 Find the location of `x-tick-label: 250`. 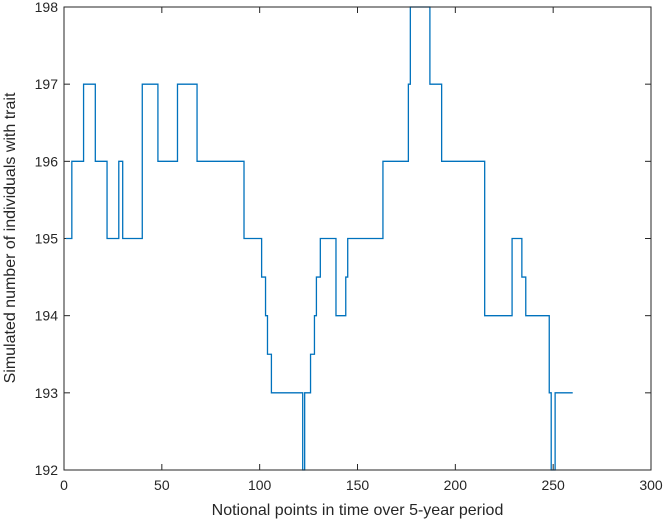

x-tick-label: 250 is located at coordinates (553, 485).